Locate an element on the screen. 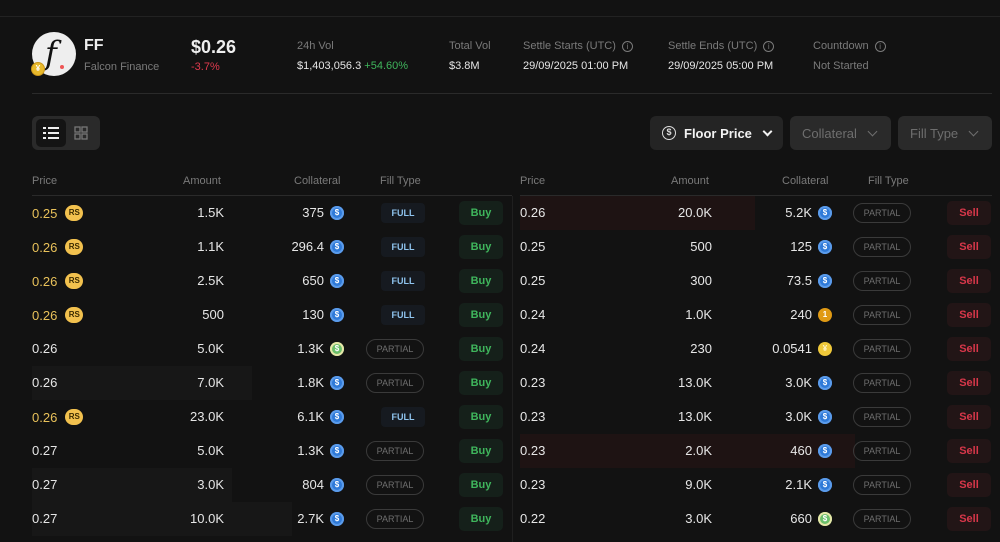 The image size is (1000, 542). stat-countdown: Countdown i Not Started is located at coordinates (849, 56).